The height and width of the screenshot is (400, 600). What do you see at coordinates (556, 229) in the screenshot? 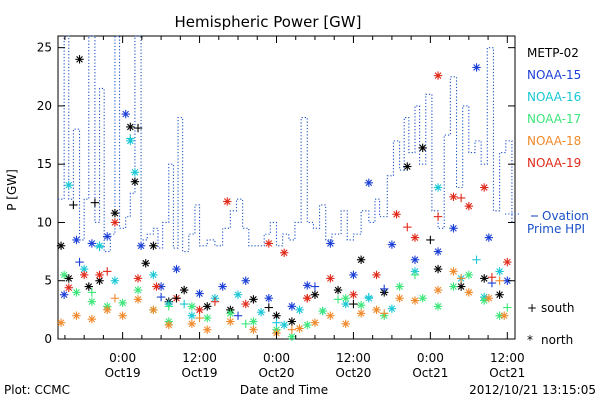
I see `legend-ovation-bottom: Prime HPI` at bounding box center [556, 229].